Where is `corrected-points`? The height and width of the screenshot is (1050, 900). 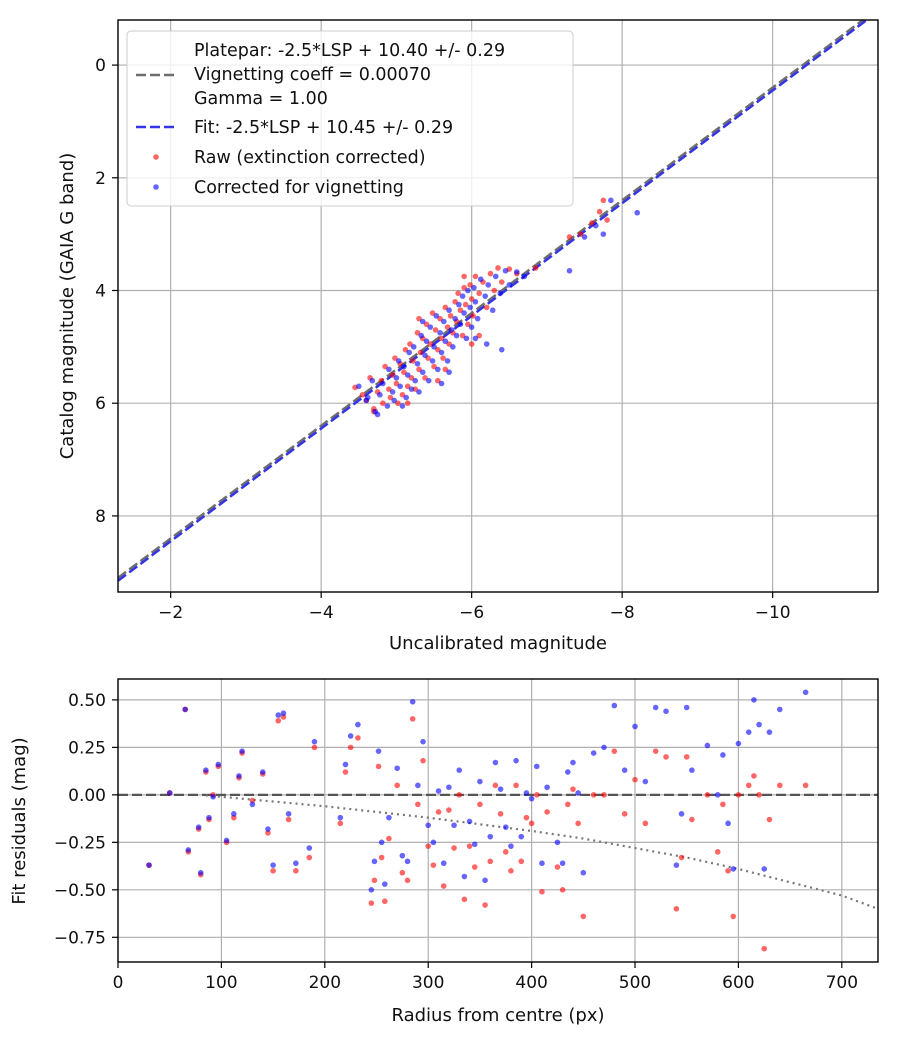 corrected-points is located at coordinates (498, 307).